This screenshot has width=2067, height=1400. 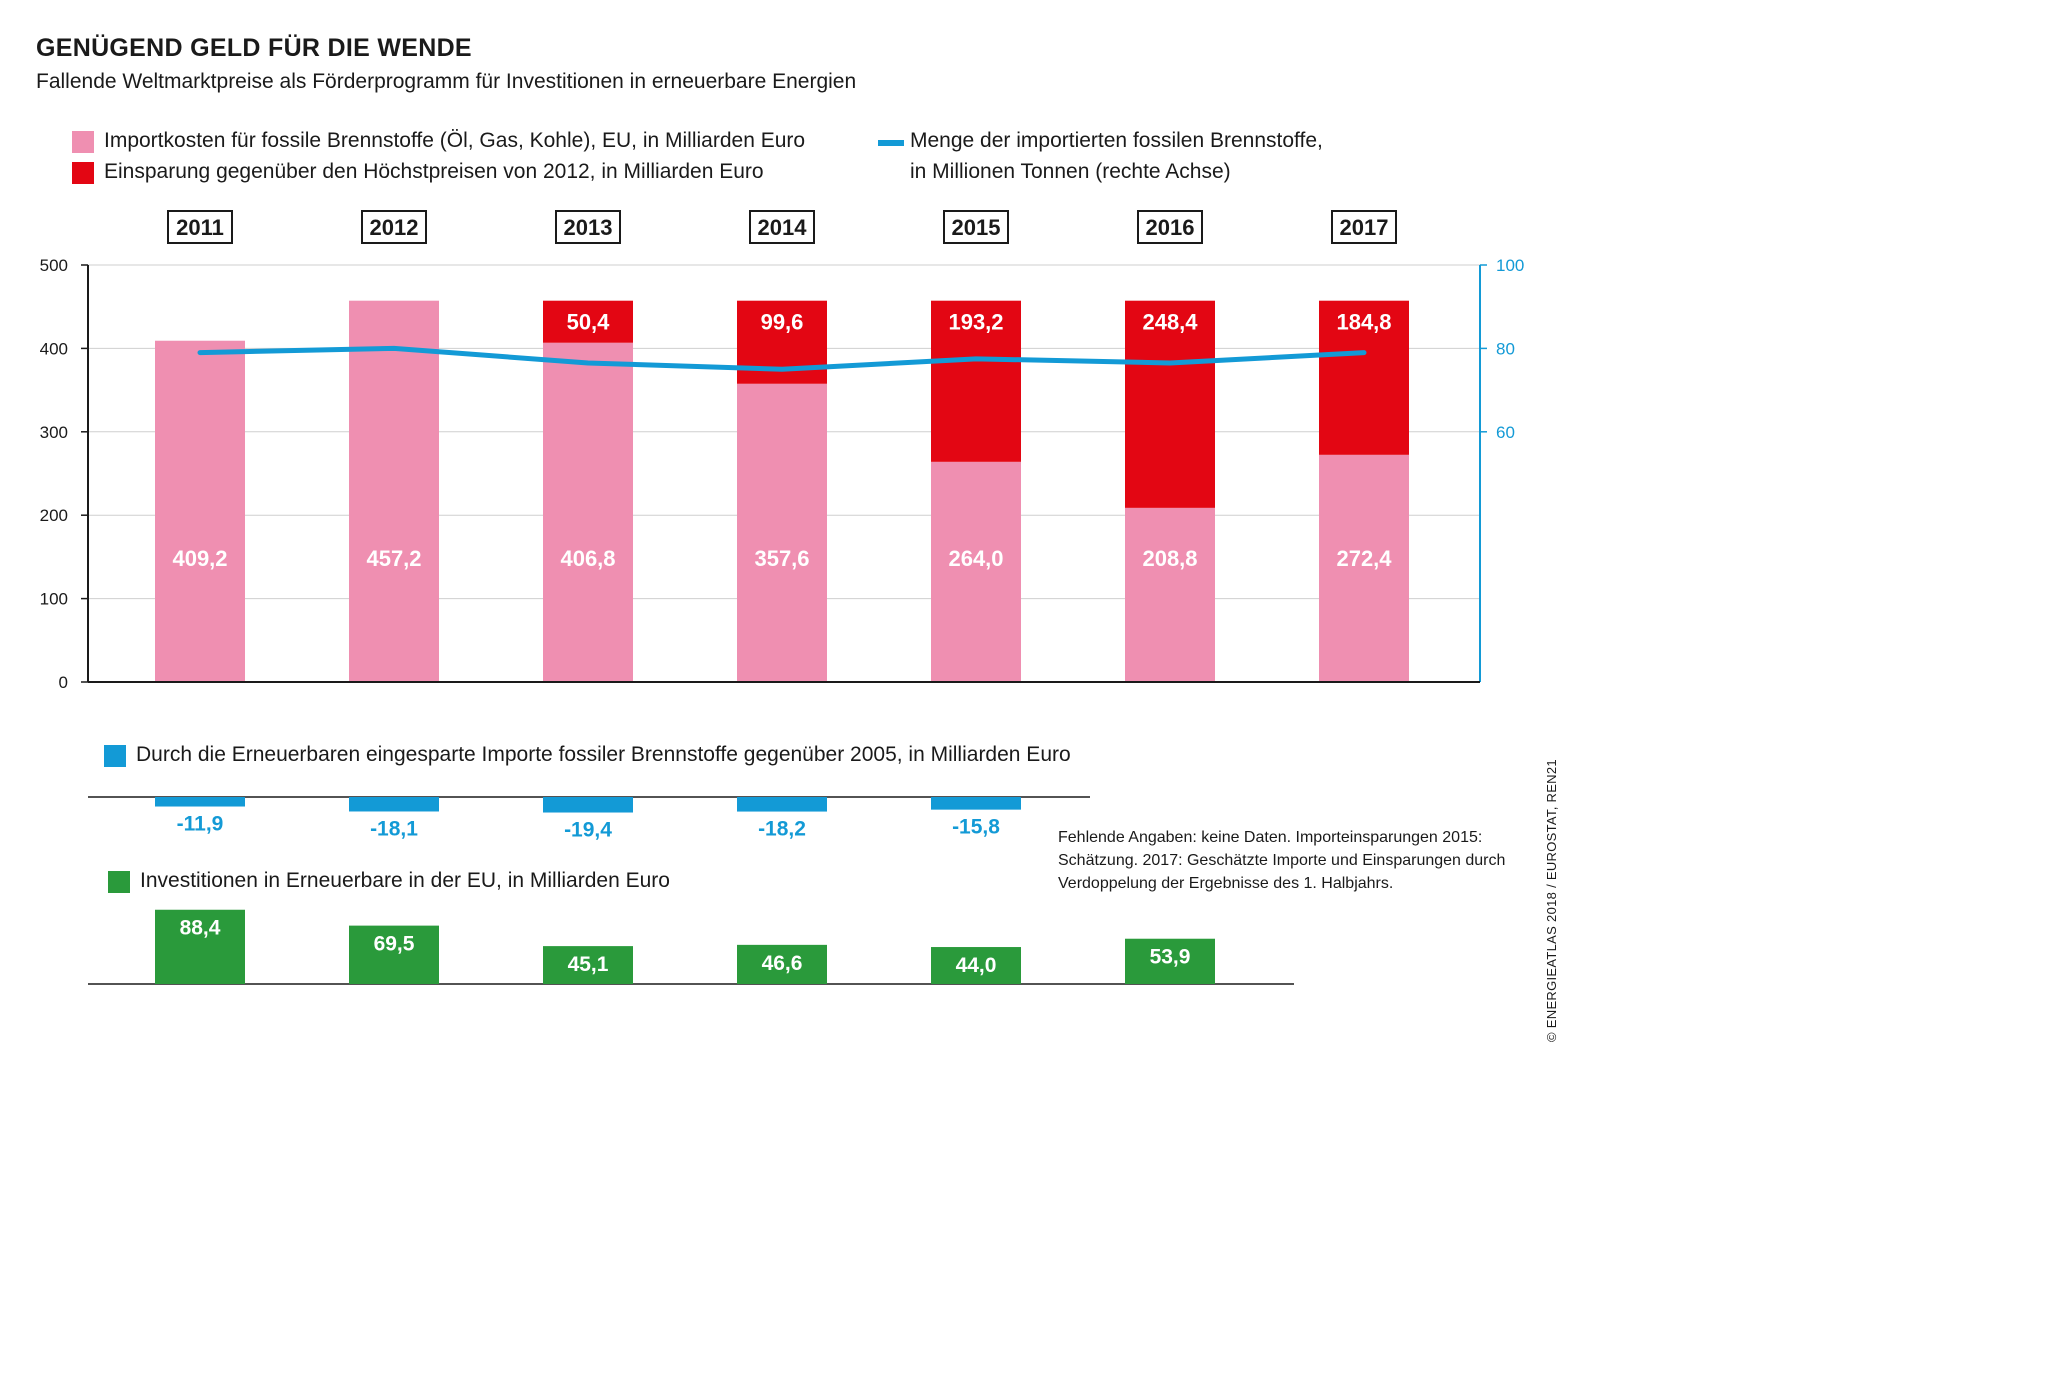 What do you see at coordinates (54, 432) in the screenshot?
I see `y-tick-label: 300` at bounding box center [54, 432].